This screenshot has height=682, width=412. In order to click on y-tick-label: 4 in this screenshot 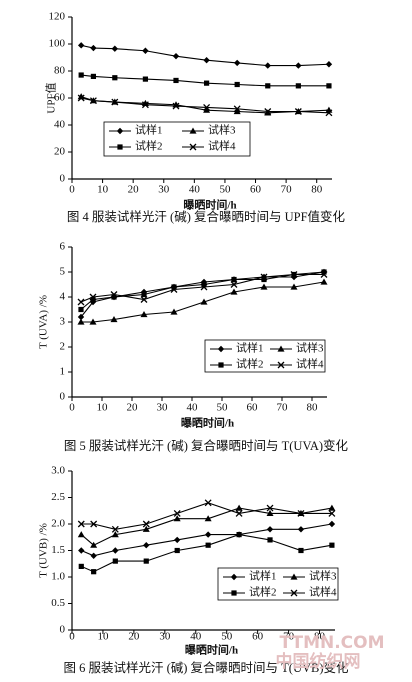, I will do `click(63, 297)`.